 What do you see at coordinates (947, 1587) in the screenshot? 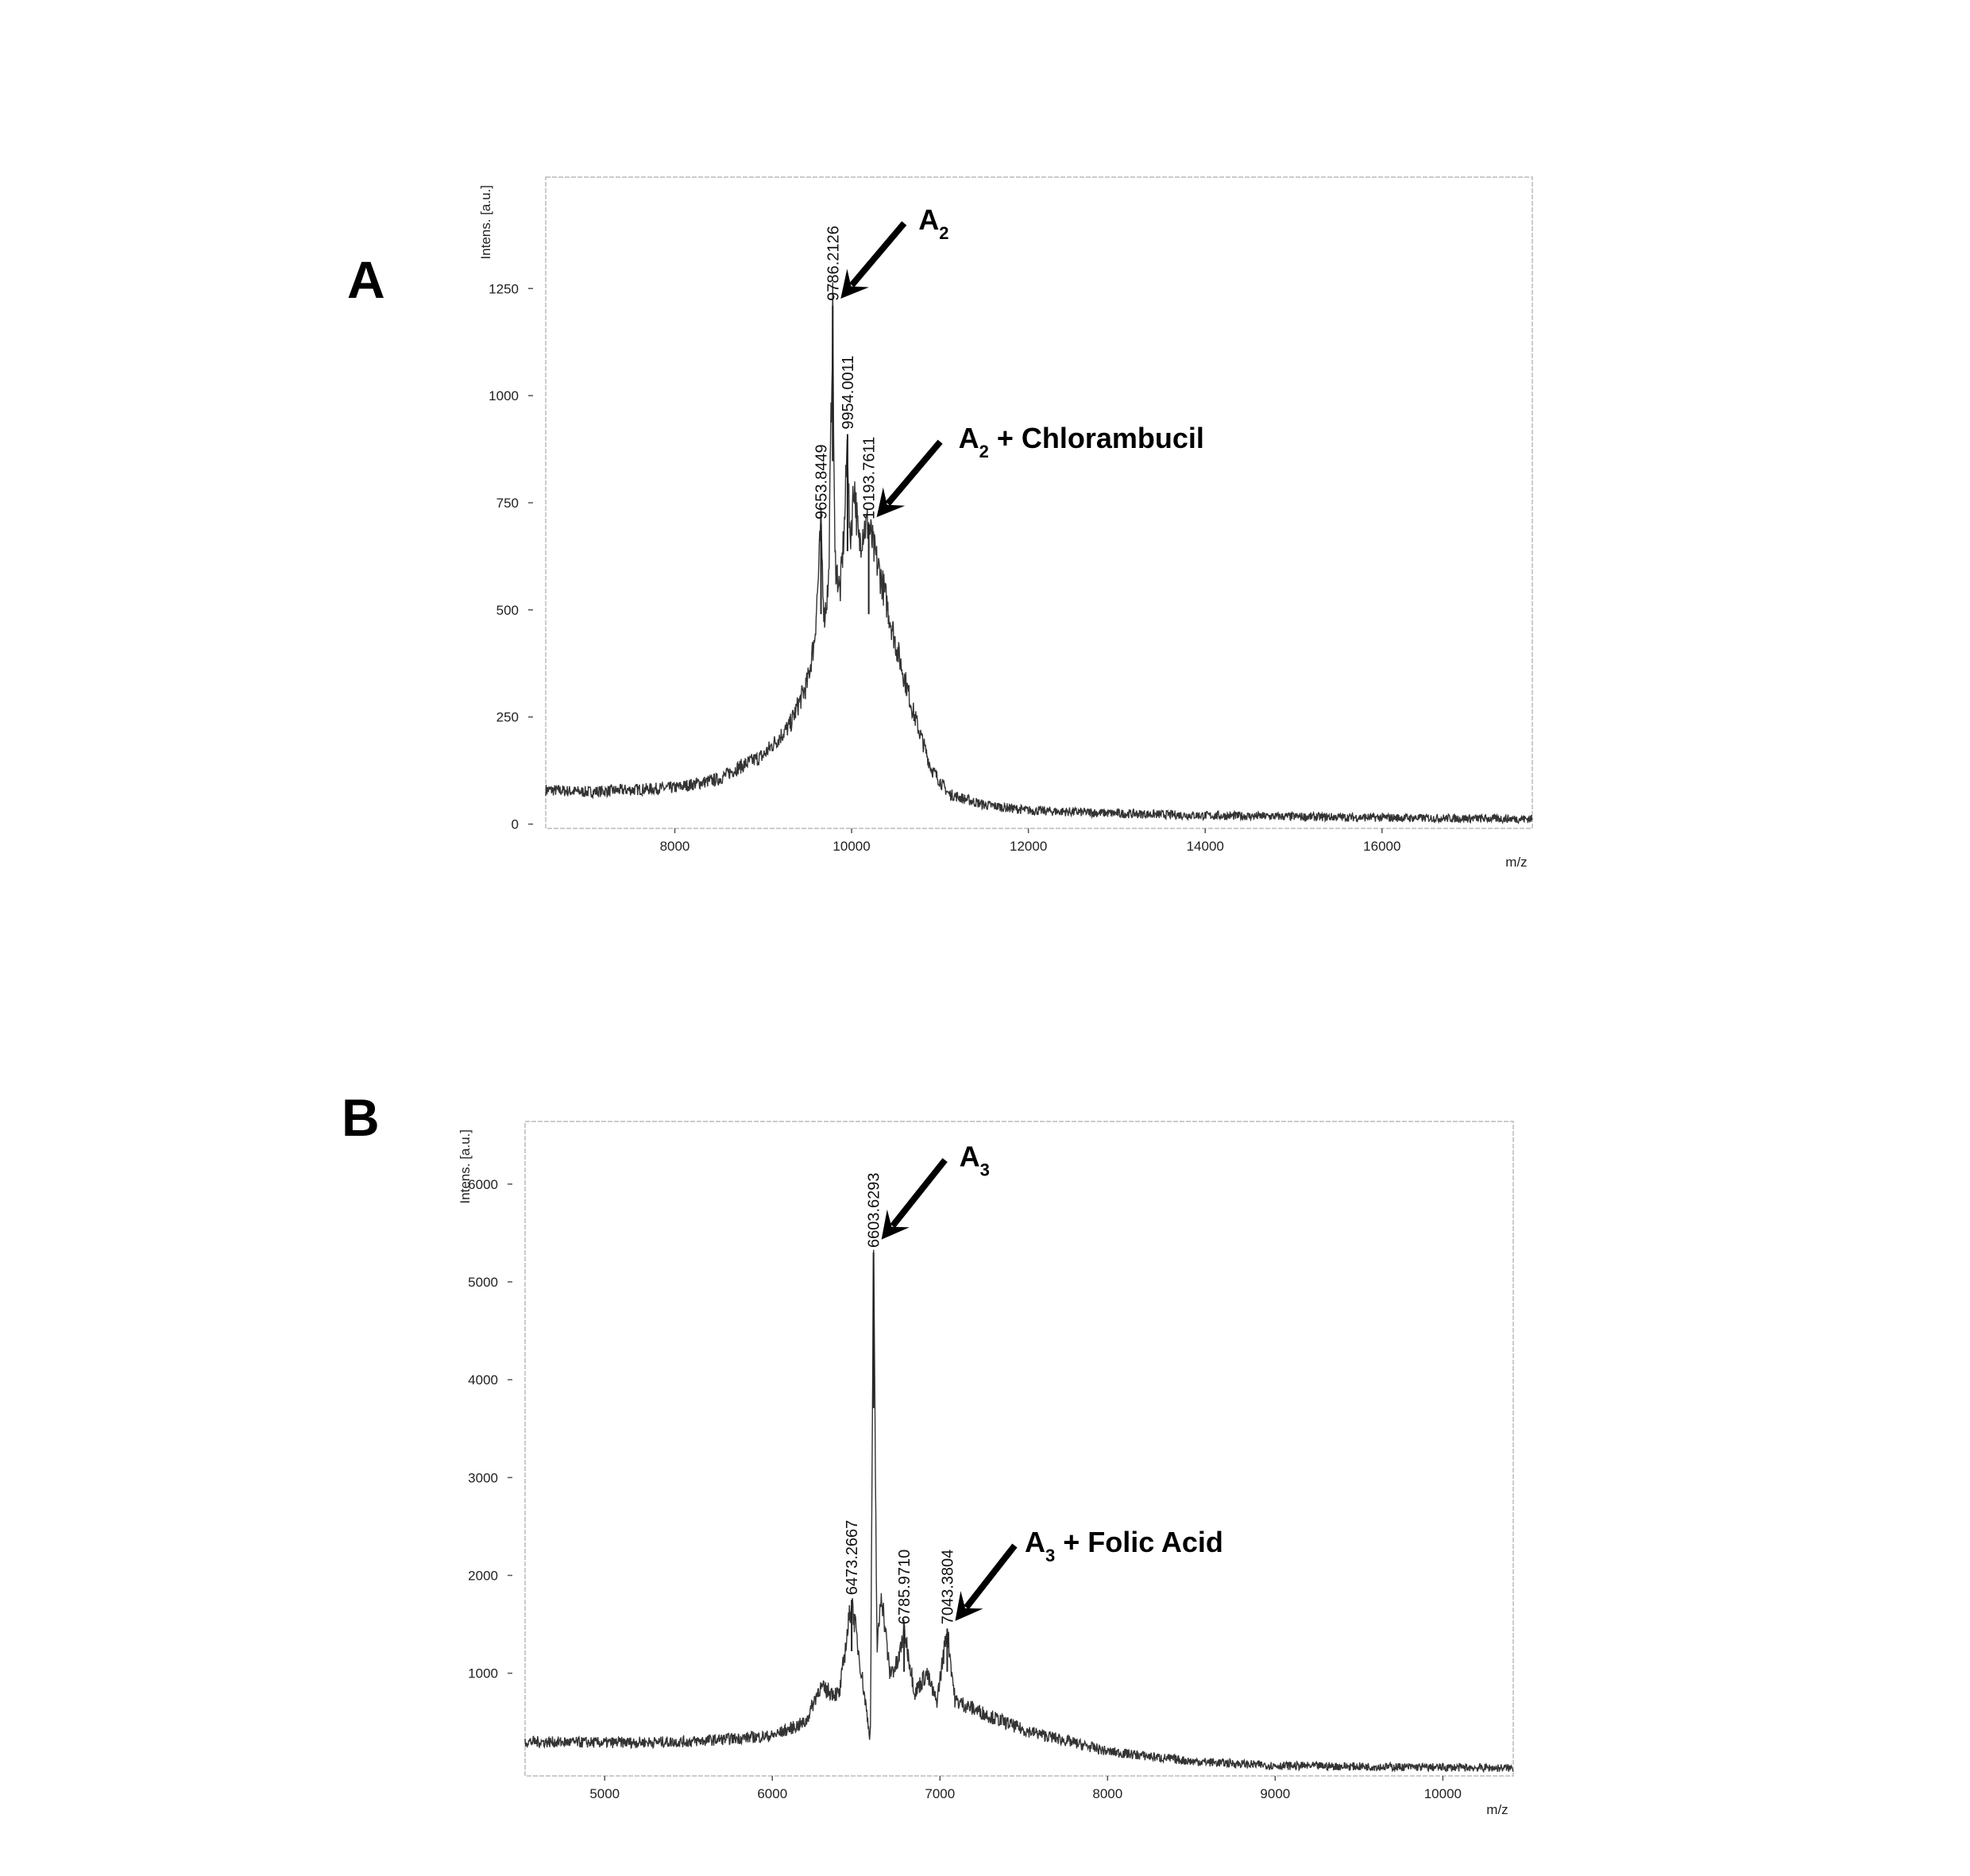
I see `peak-label: 7043.3804` at bounding box center [947, 1587].